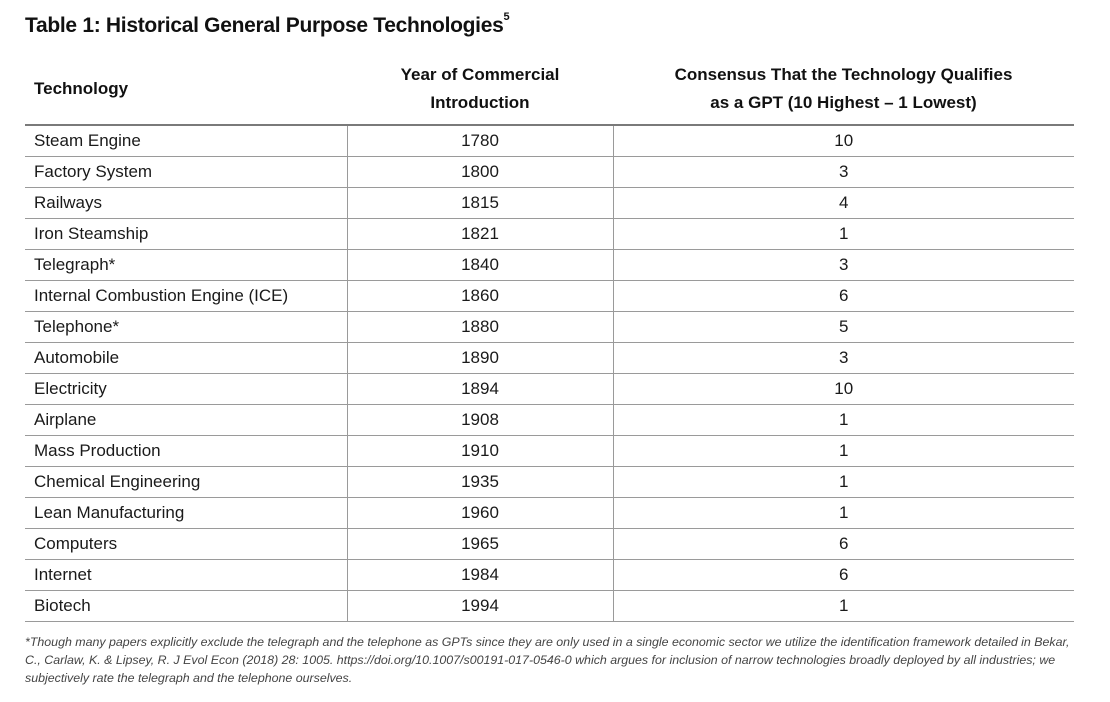  Describe the element at coordinates (480, 265) in the screenshot. I see `year-cell: 1840` at that location.